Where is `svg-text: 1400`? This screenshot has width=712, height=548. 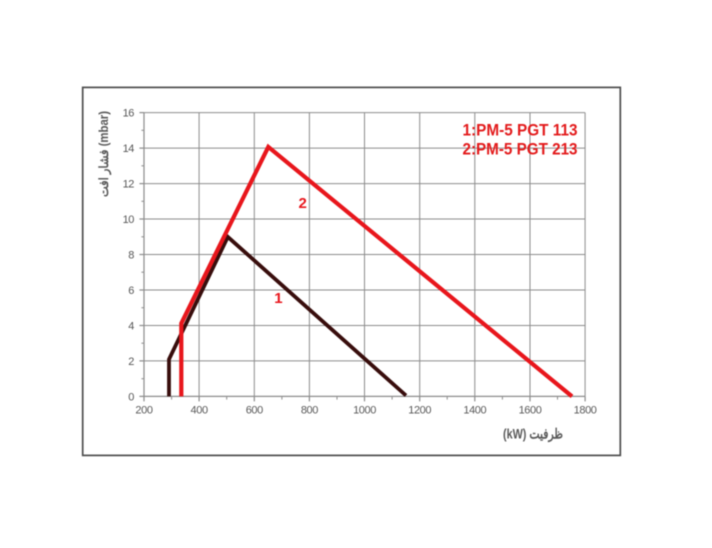
svg-text: 1400 is located at coordinates (474, 411).